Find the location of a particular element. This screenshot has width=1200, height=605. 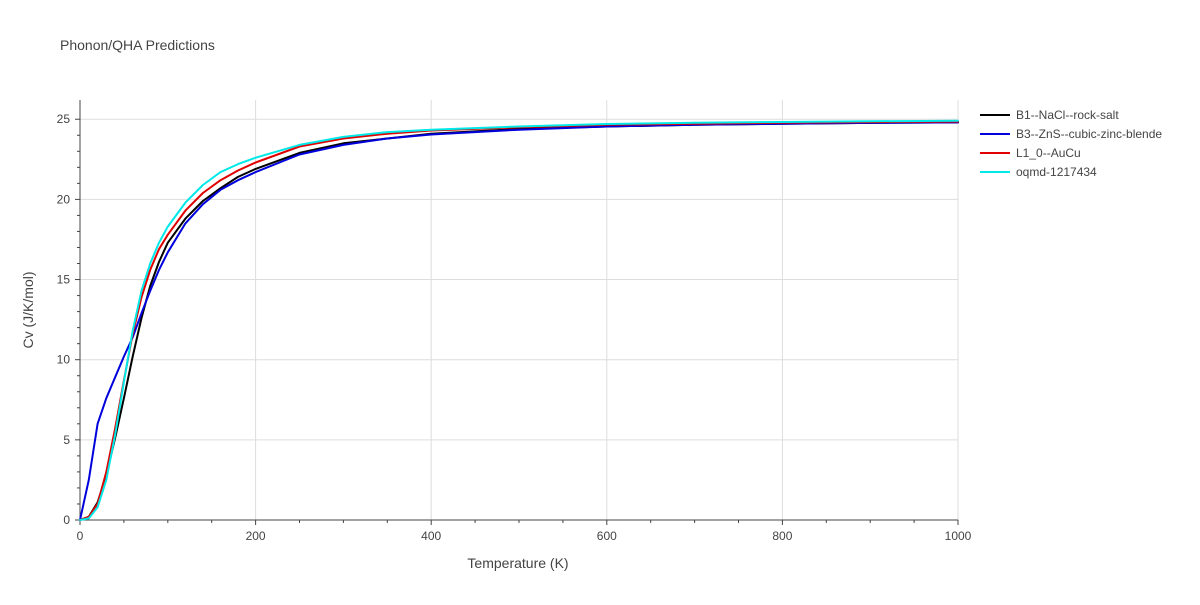

x-tick-label: 1000 is located at coordinates (958, 536).